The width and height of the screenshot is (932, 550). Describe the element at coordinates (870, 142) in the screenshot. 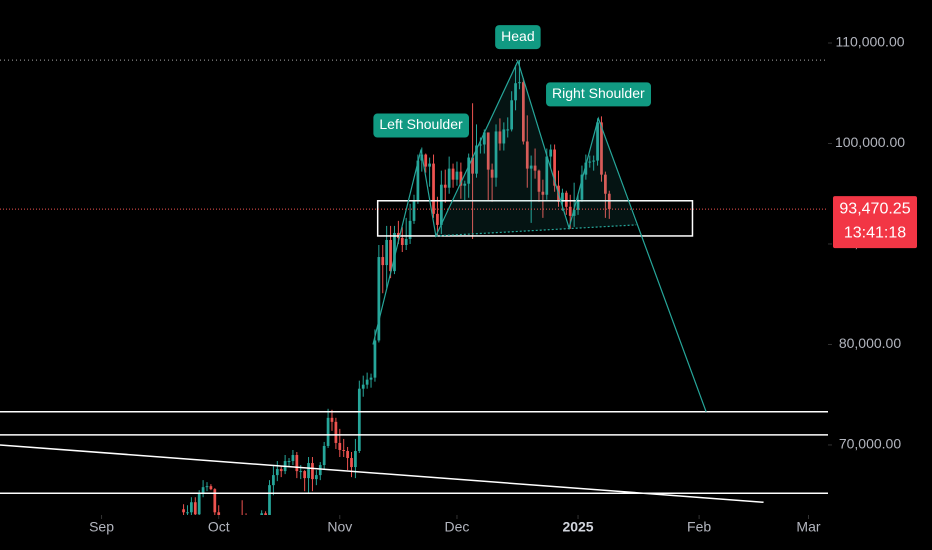

I see `y-tick-label: 100,000.00` at that location.